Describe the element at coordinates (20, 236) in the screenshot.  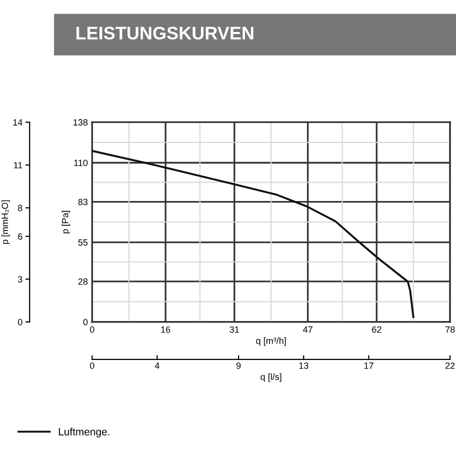
I see `y2-tick-label: 6` at that location.